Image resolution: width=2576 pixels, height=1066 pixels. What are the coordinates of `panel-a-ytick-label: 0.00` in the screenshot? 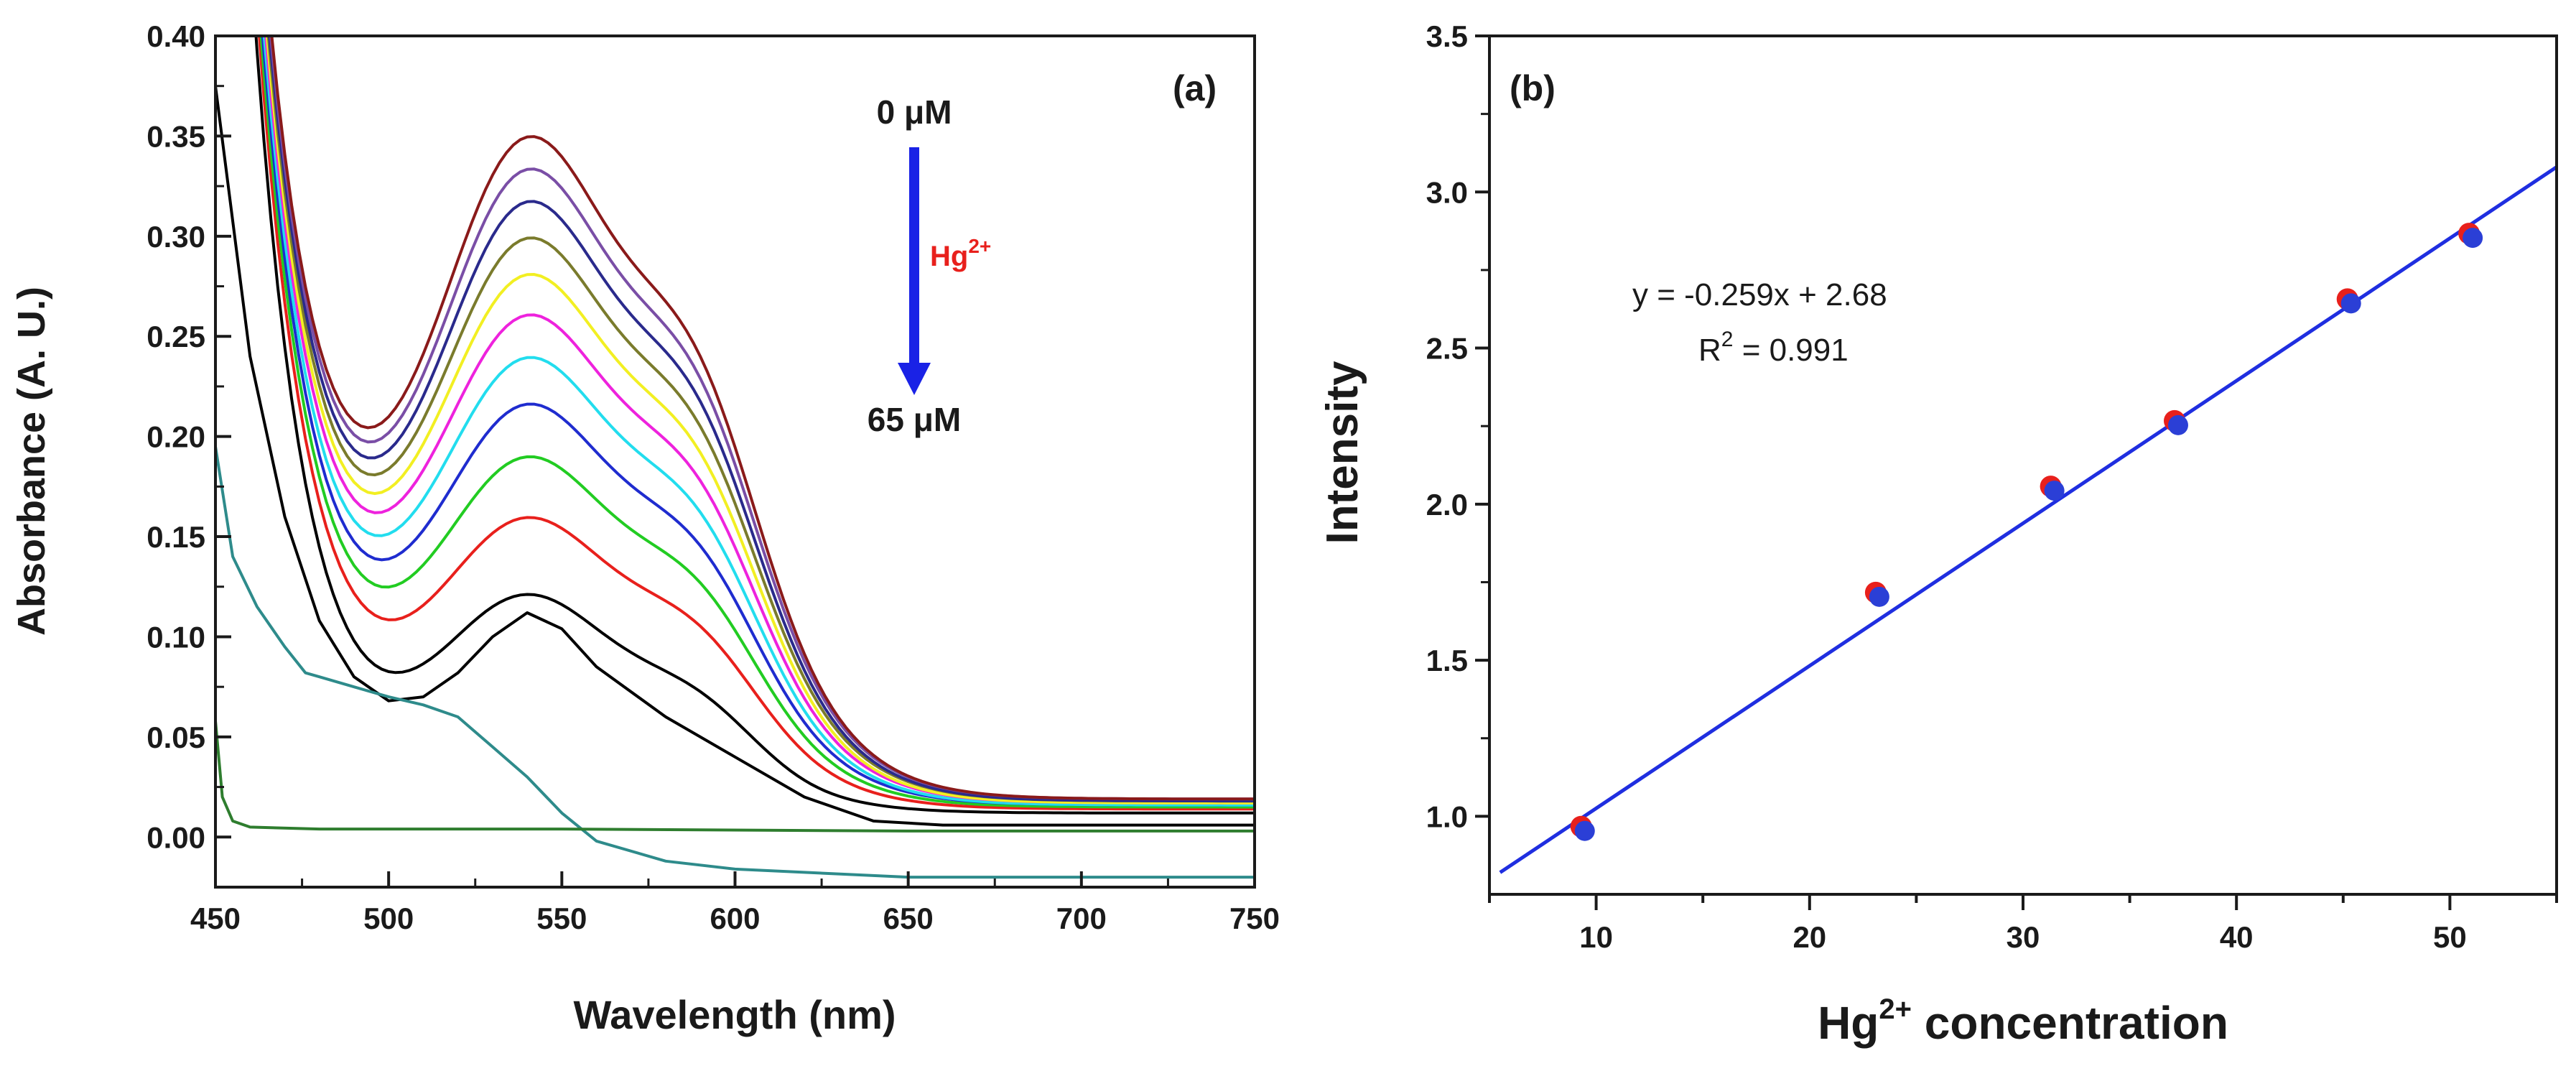 It's located at (176, 837).